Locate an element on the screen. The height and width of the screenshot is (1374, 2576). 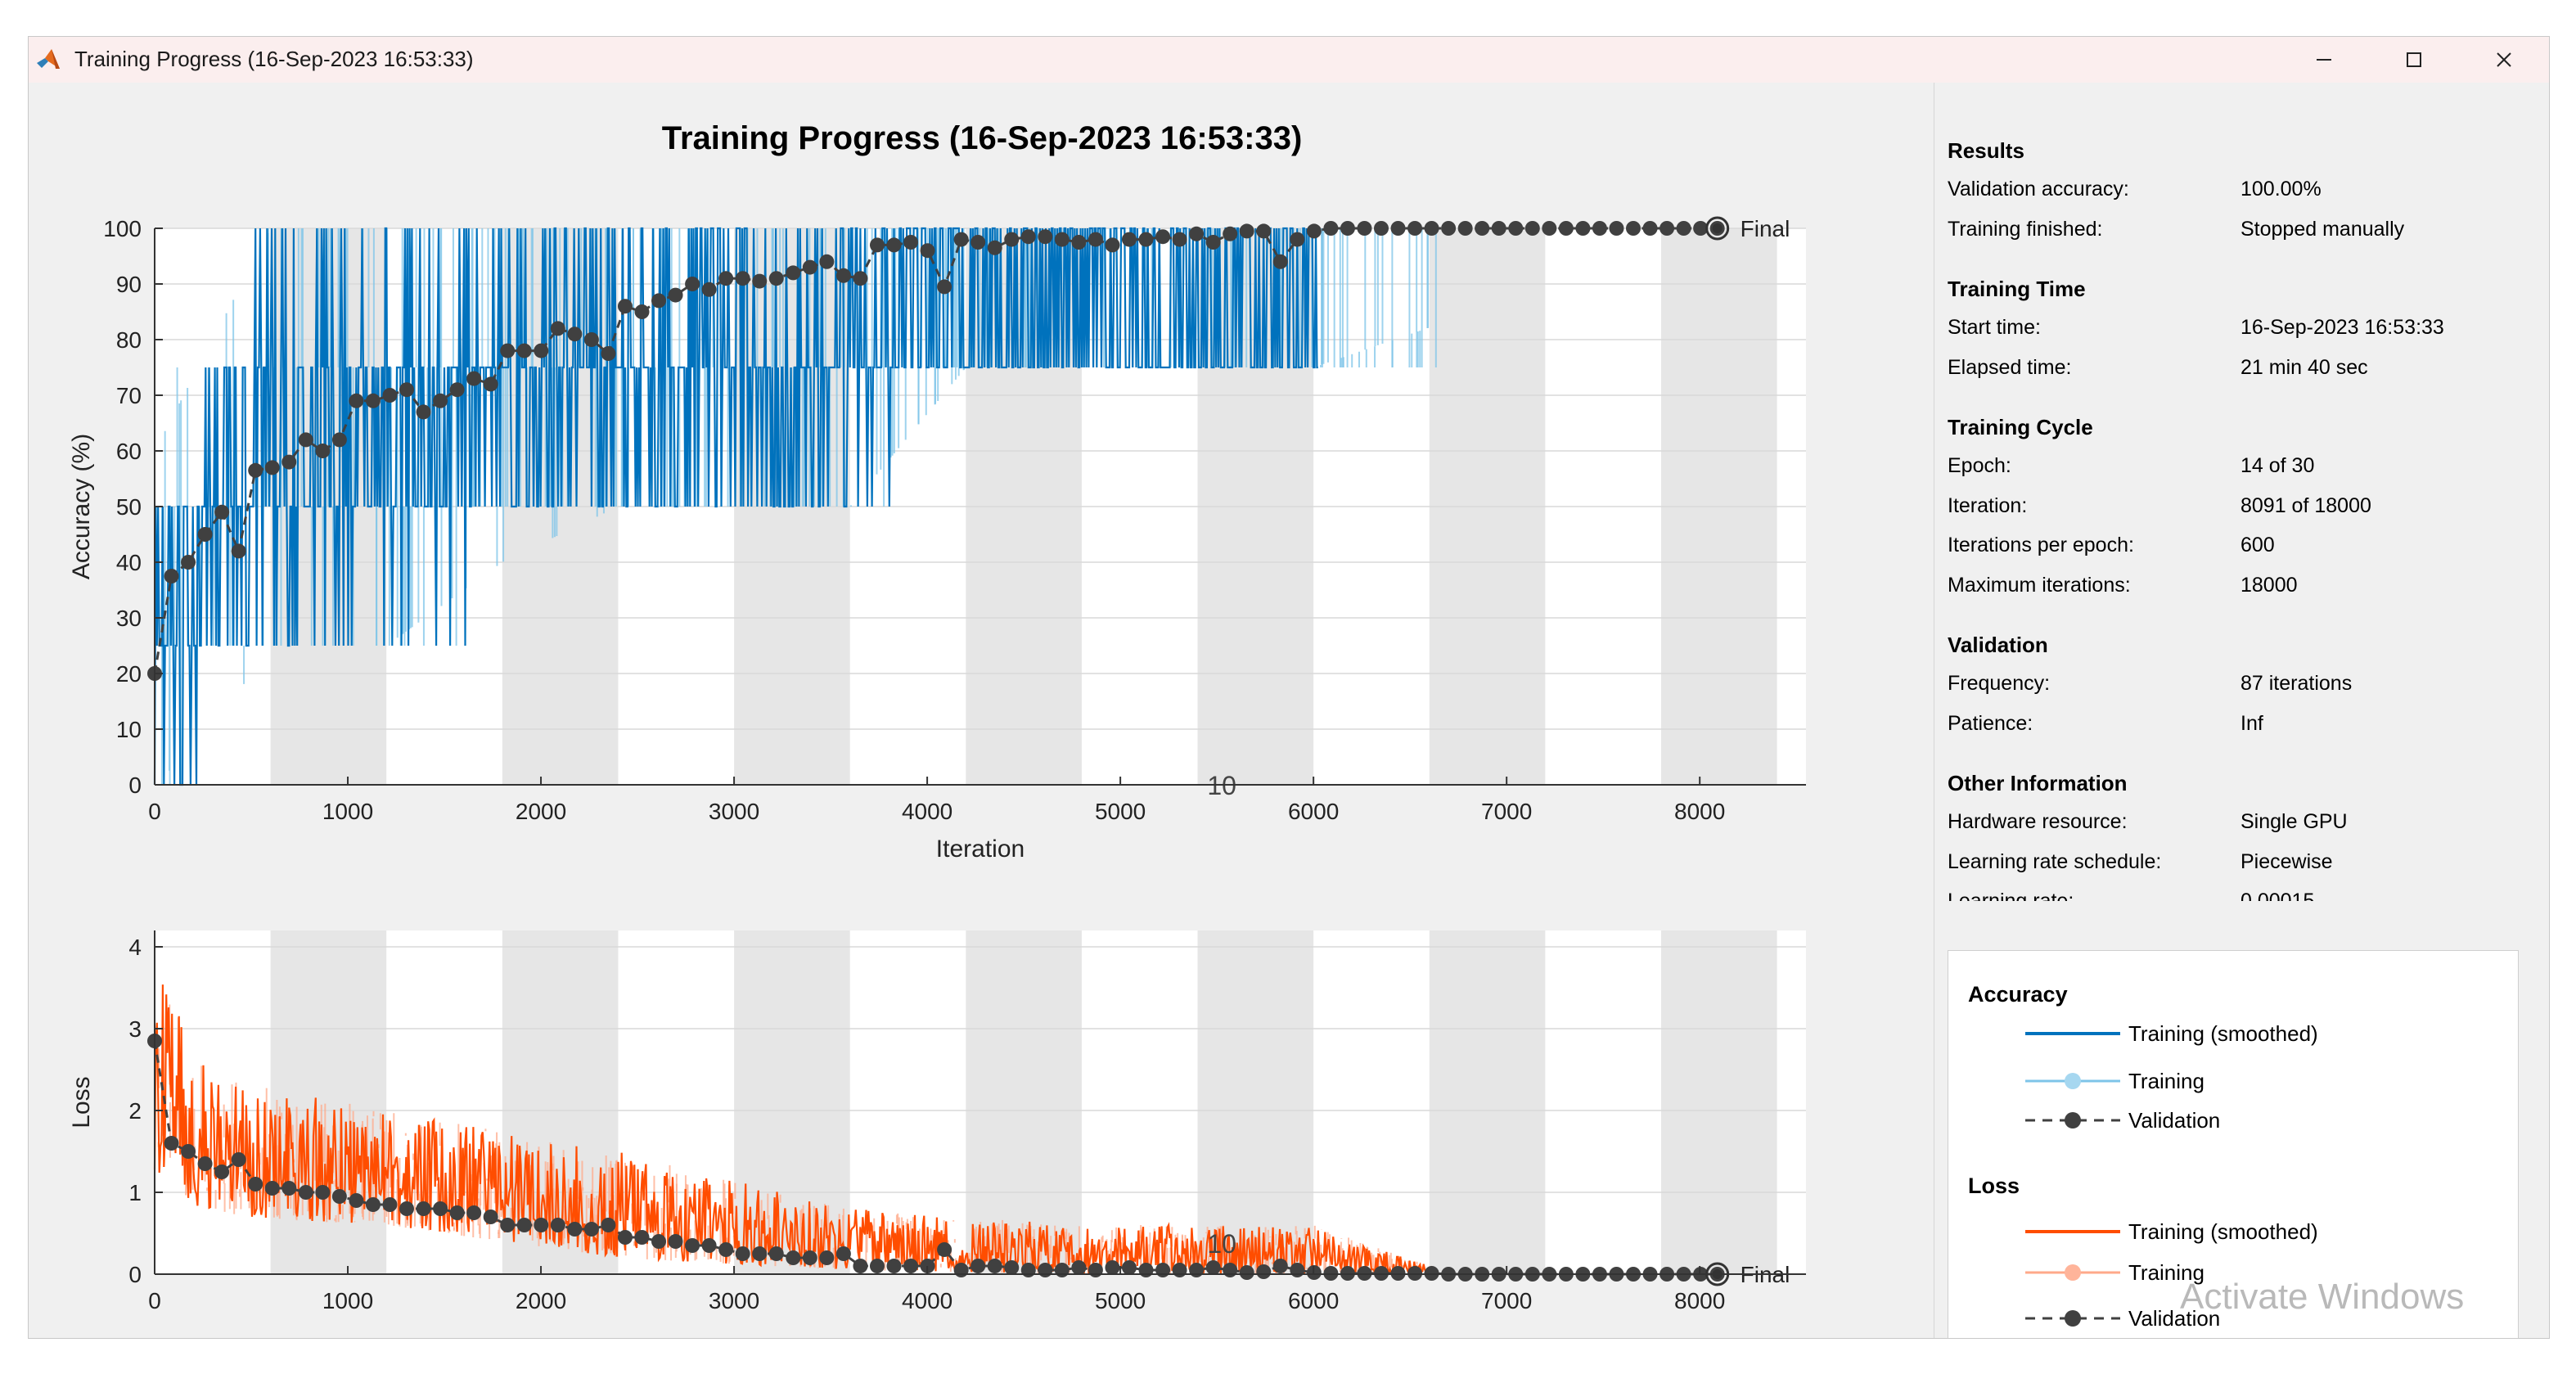
accuracy-x-axis-label: Iteration is located at coordinates (981, 849).